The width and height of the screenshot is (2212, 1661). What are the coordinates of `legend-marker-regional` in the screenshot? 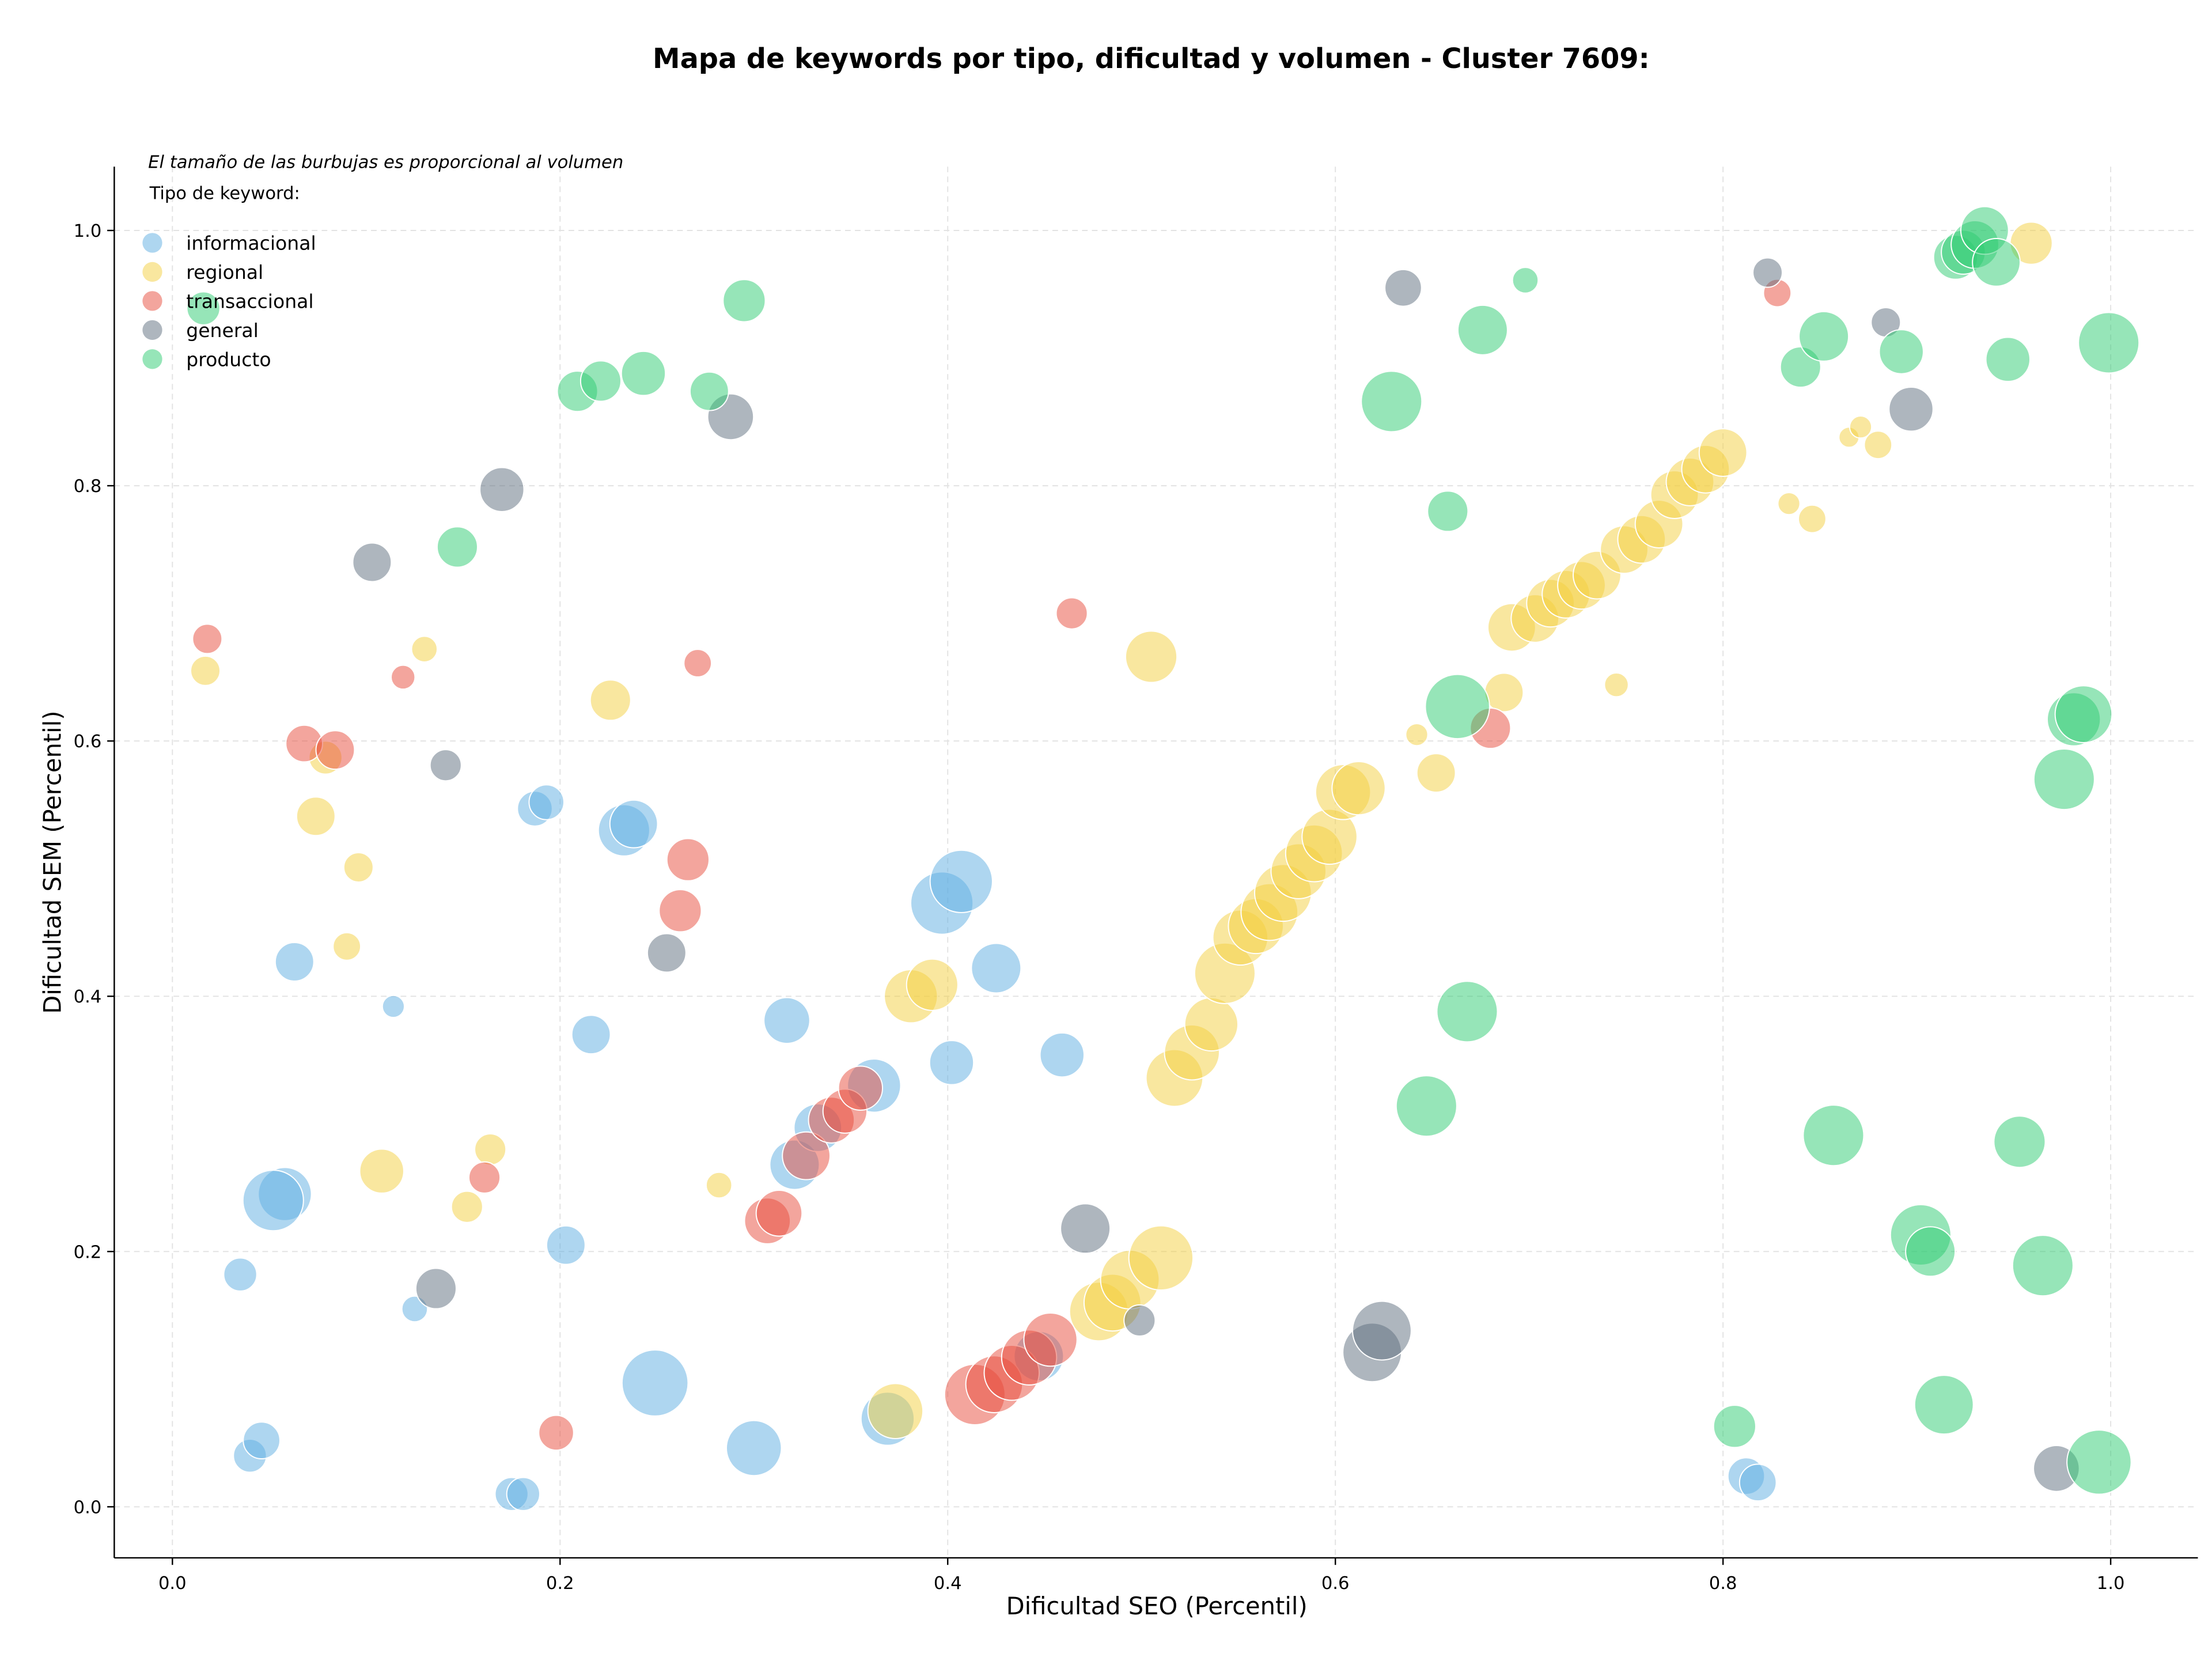 It's located at (152, 272).